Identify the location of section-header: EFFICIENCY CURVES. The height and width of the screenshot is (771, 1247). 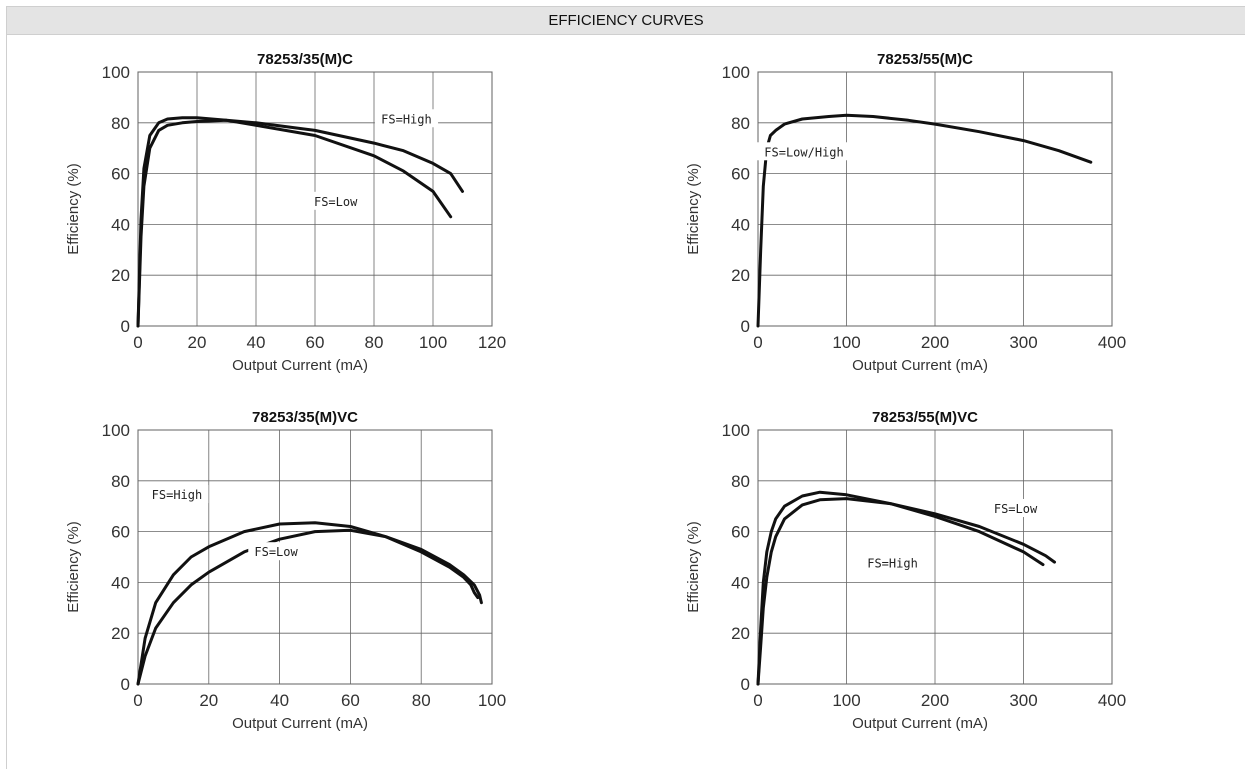
(626, 21).